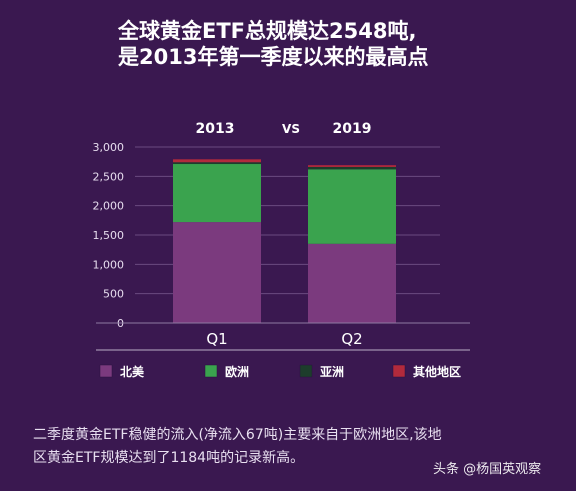 This screenshot has width=576, height=491. Describe the element at coordinates (332, 372) in the screenshot. I see `legend-label-2: 亚洲` at that location.